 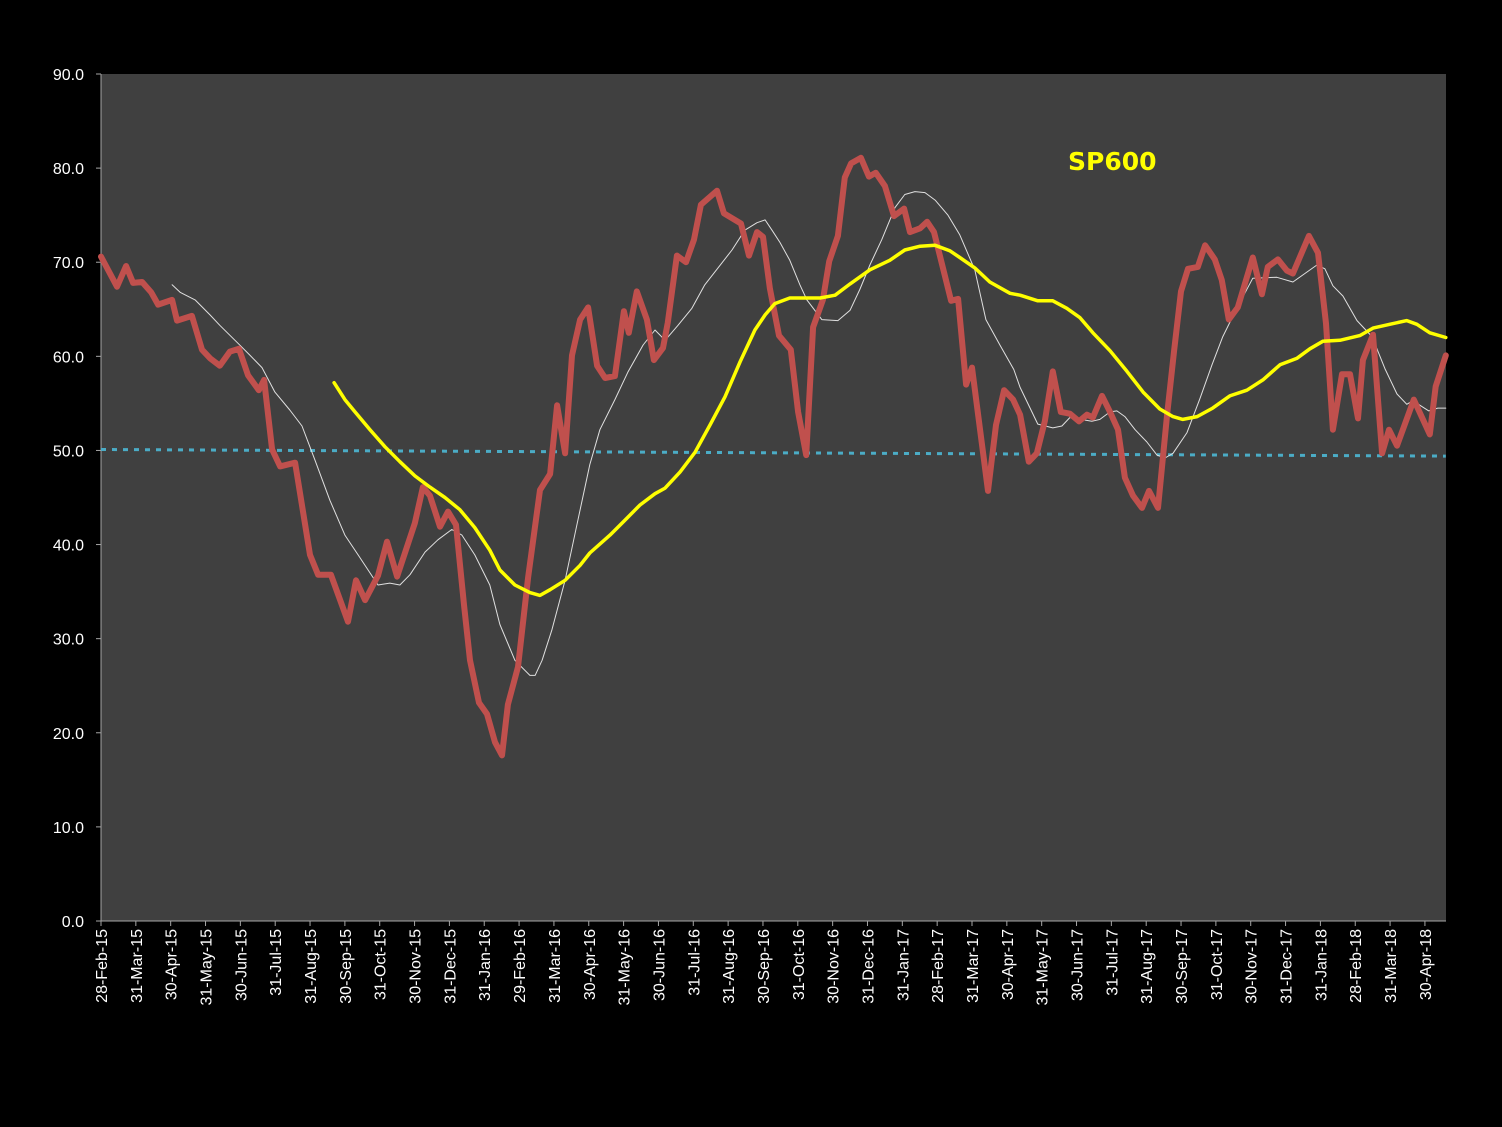 I want to click on x-tick-label: 31-Jan-18, so click(x=1321, y=965).